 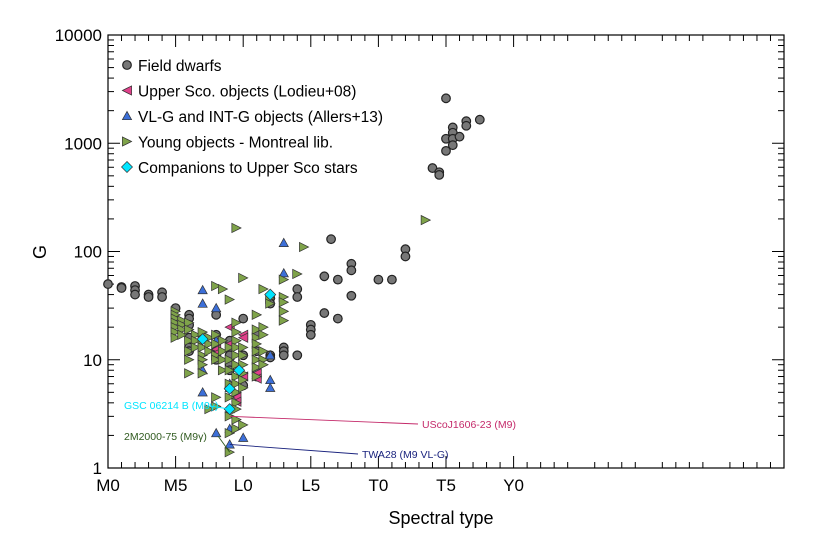 What do you see at coordinates (310, 485) in the screenshot?
I see `x-tick-label: L5` at bounding box center [310, 485].